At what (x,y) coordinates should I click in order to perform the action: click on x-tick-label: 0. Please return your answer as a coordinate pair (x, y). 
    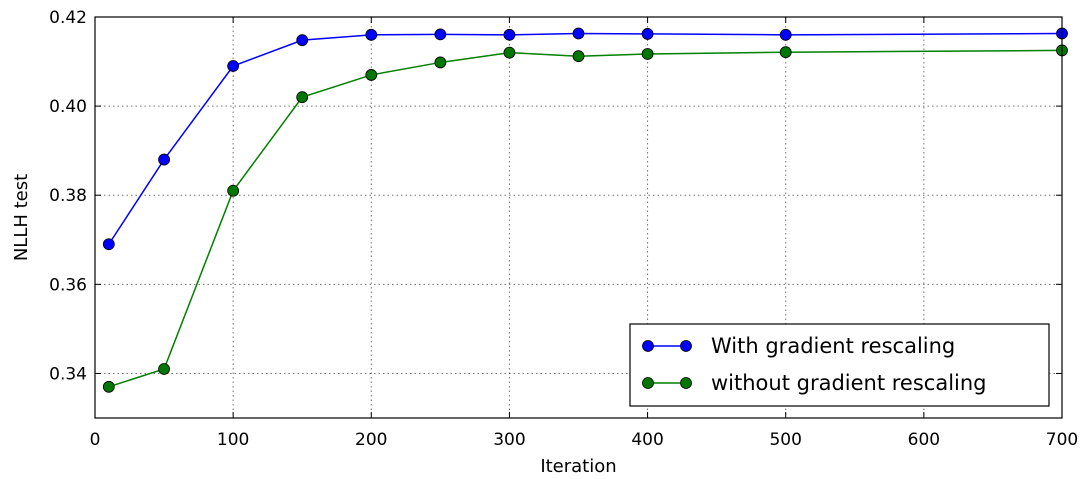
    Looking at the image, I should click on (95, 440).